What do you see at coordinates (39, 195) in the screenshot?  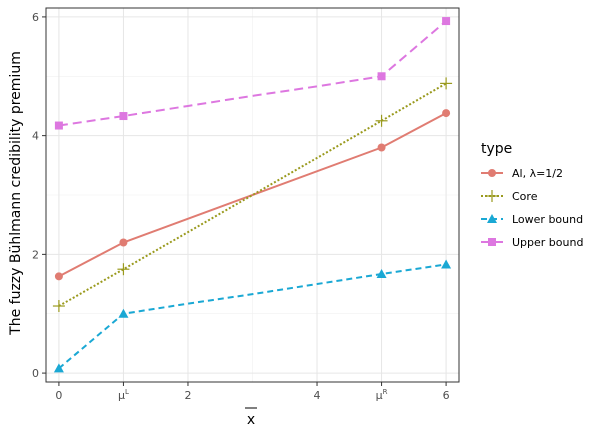 I see `y-axis: 0 2 4 6` at bounding box center [39, 195].